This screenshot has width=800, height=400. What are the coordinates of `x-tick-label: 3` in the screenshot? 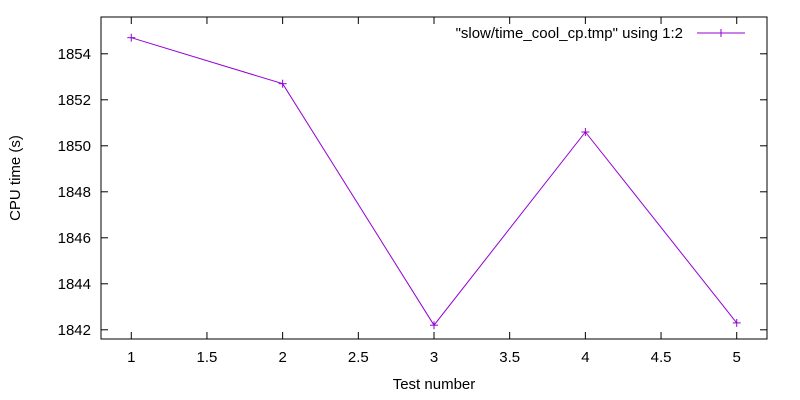 It's located at (434, 357).